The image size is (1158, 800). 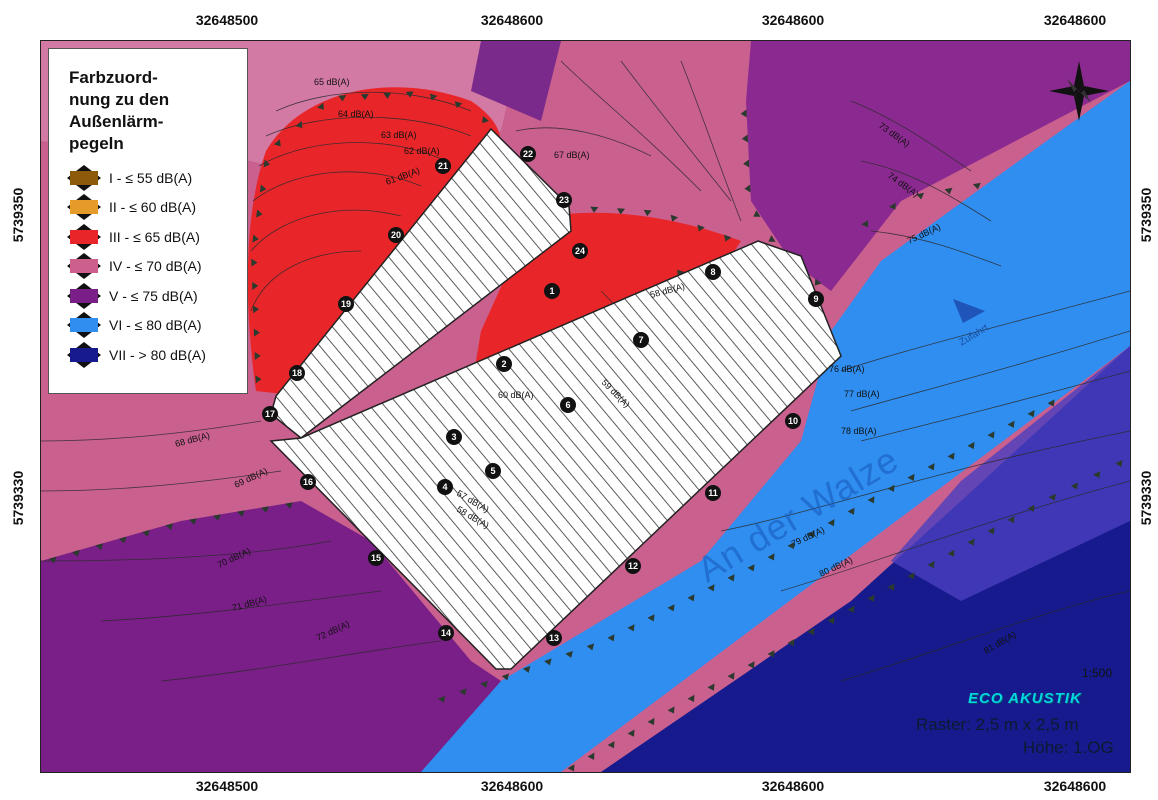 I want to click on x-coord-bottom-1: 32648500, so click(x=227, y=786).